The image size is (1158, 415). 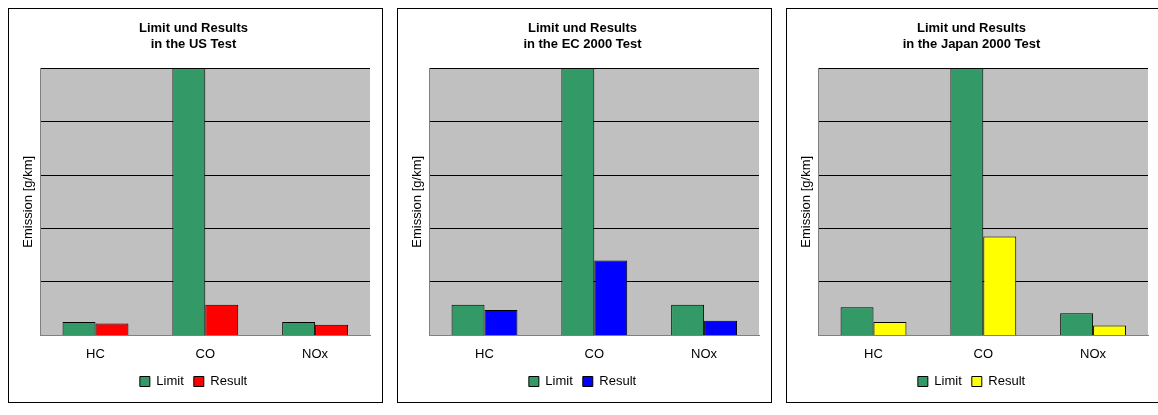 I want to click on chart-title: Limit und Results in the EC 2000 Test, so click(x=583, y=35).